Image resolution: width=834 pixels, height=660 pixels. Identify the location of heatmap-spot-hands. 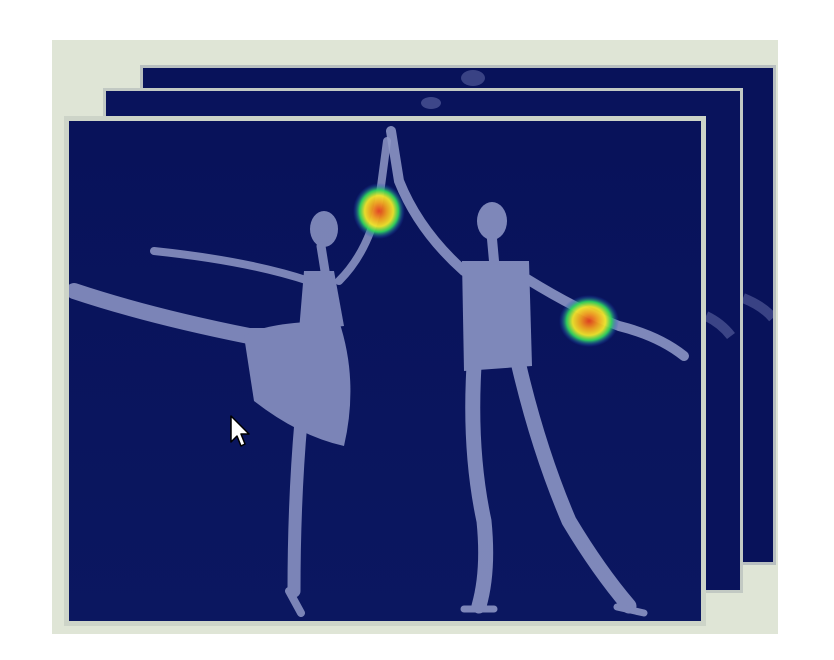
(379, 211).